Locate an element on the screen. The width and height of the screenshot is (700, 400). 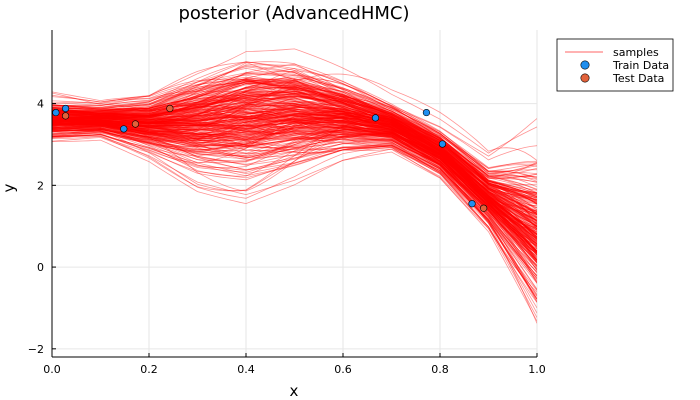
chart-title: posterior (AdvancedHMC) is located at coordinates (293, 13).